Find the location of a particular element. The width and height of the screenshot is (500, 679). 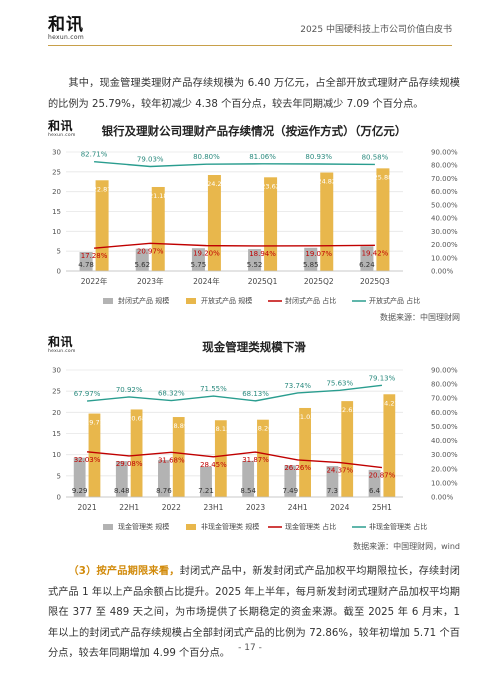

line-value-label: 82.71% is located at coordinates (94, 155).